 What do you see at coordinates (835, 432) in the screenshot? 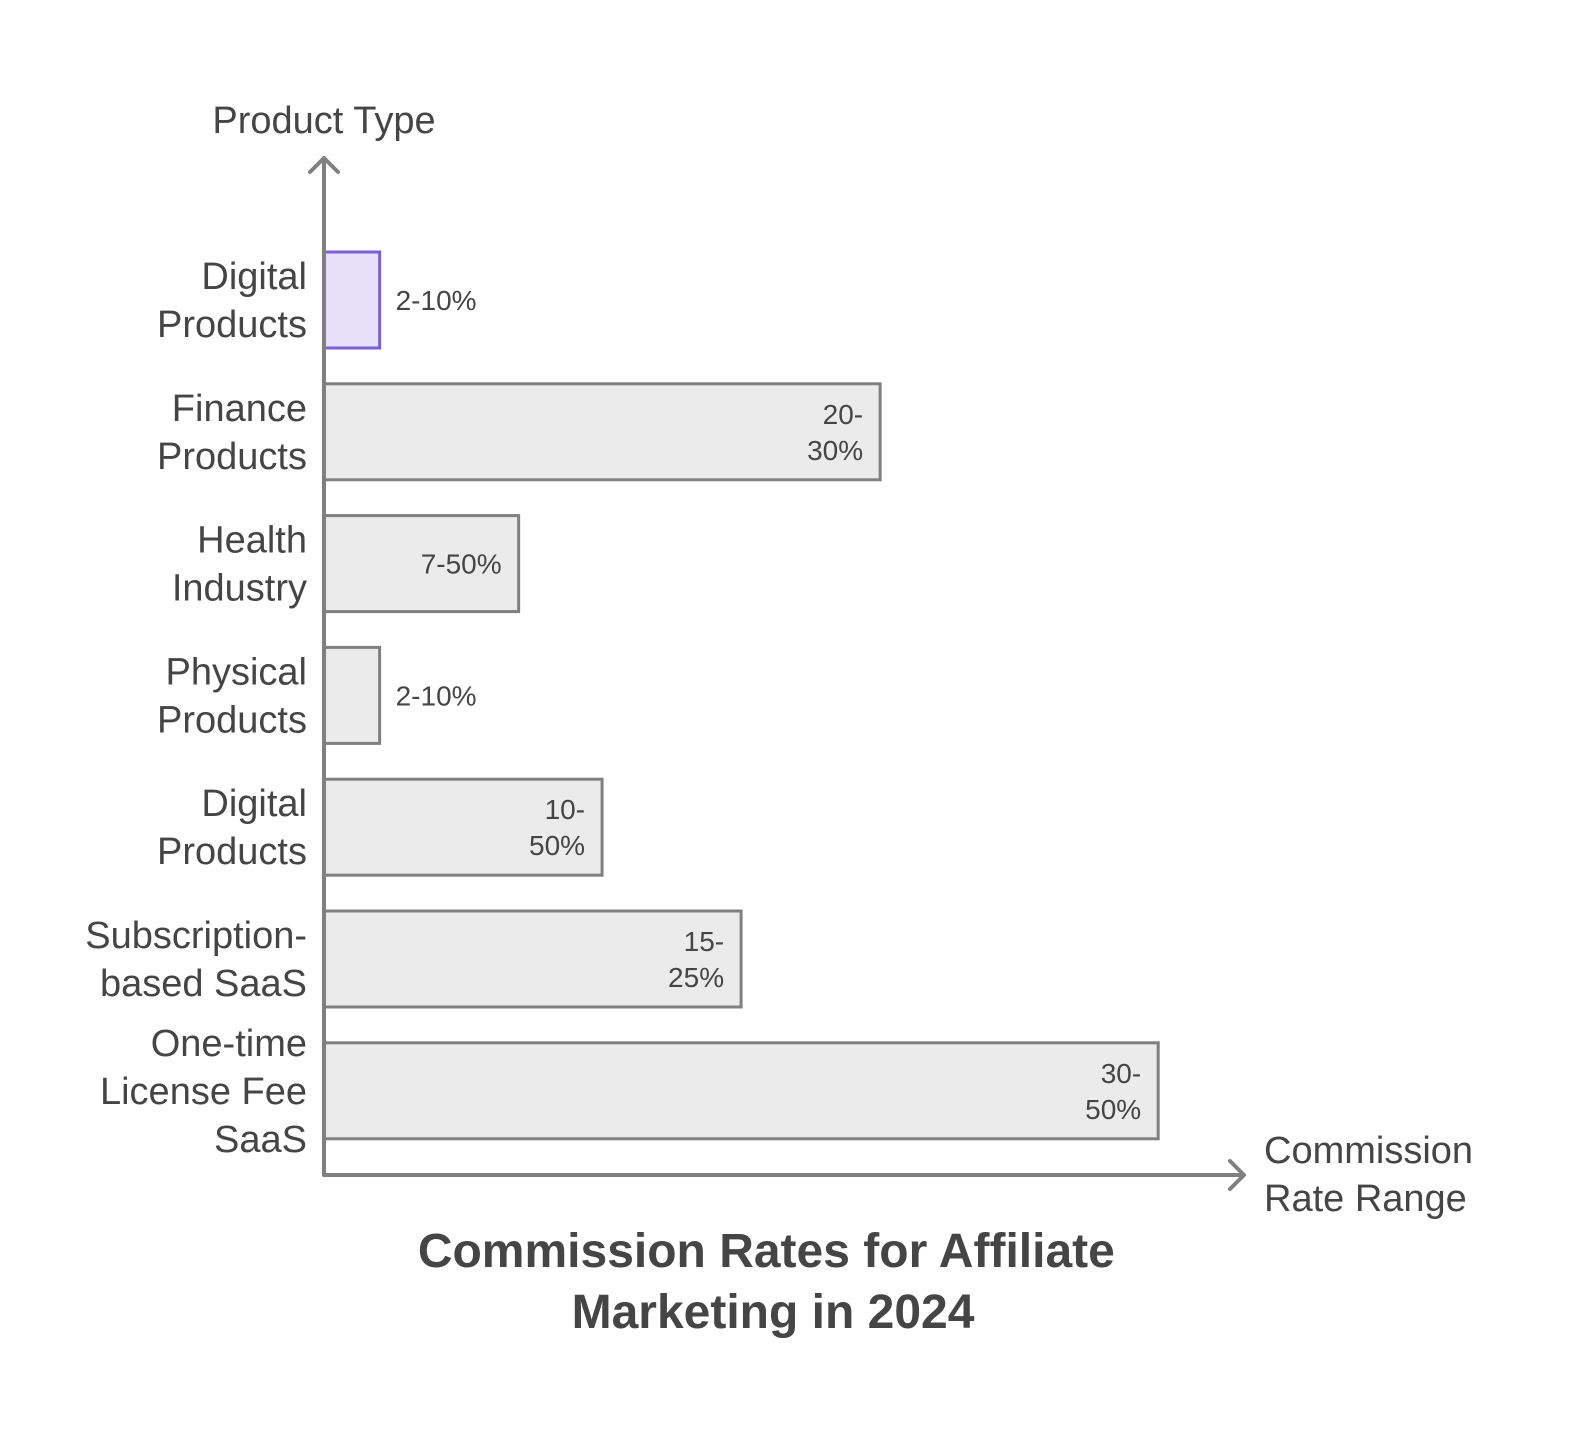
I see `value-label: 20-30%` at bounding box center [835, 432].